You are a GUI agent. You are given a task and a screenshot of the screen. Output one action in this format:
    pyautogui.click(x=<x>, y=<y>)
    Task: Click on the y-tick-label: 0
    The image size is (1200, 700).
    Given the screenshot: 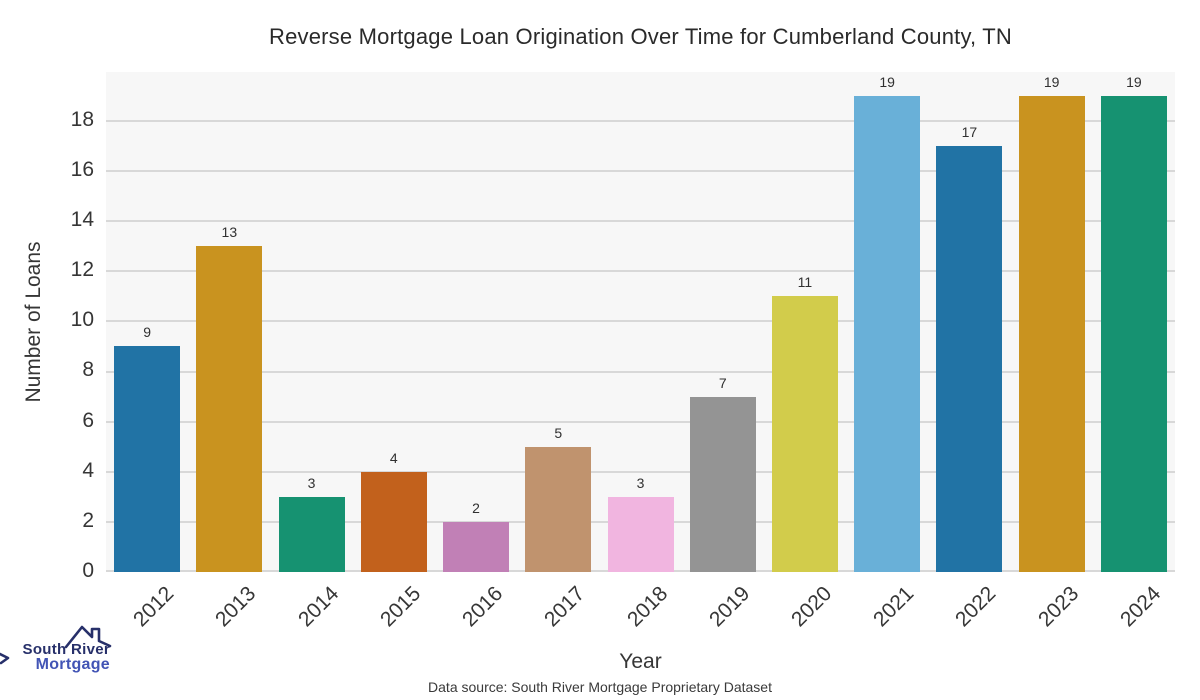 What is the action you would take?
    pyautogui.click(x=88, y=570)
    